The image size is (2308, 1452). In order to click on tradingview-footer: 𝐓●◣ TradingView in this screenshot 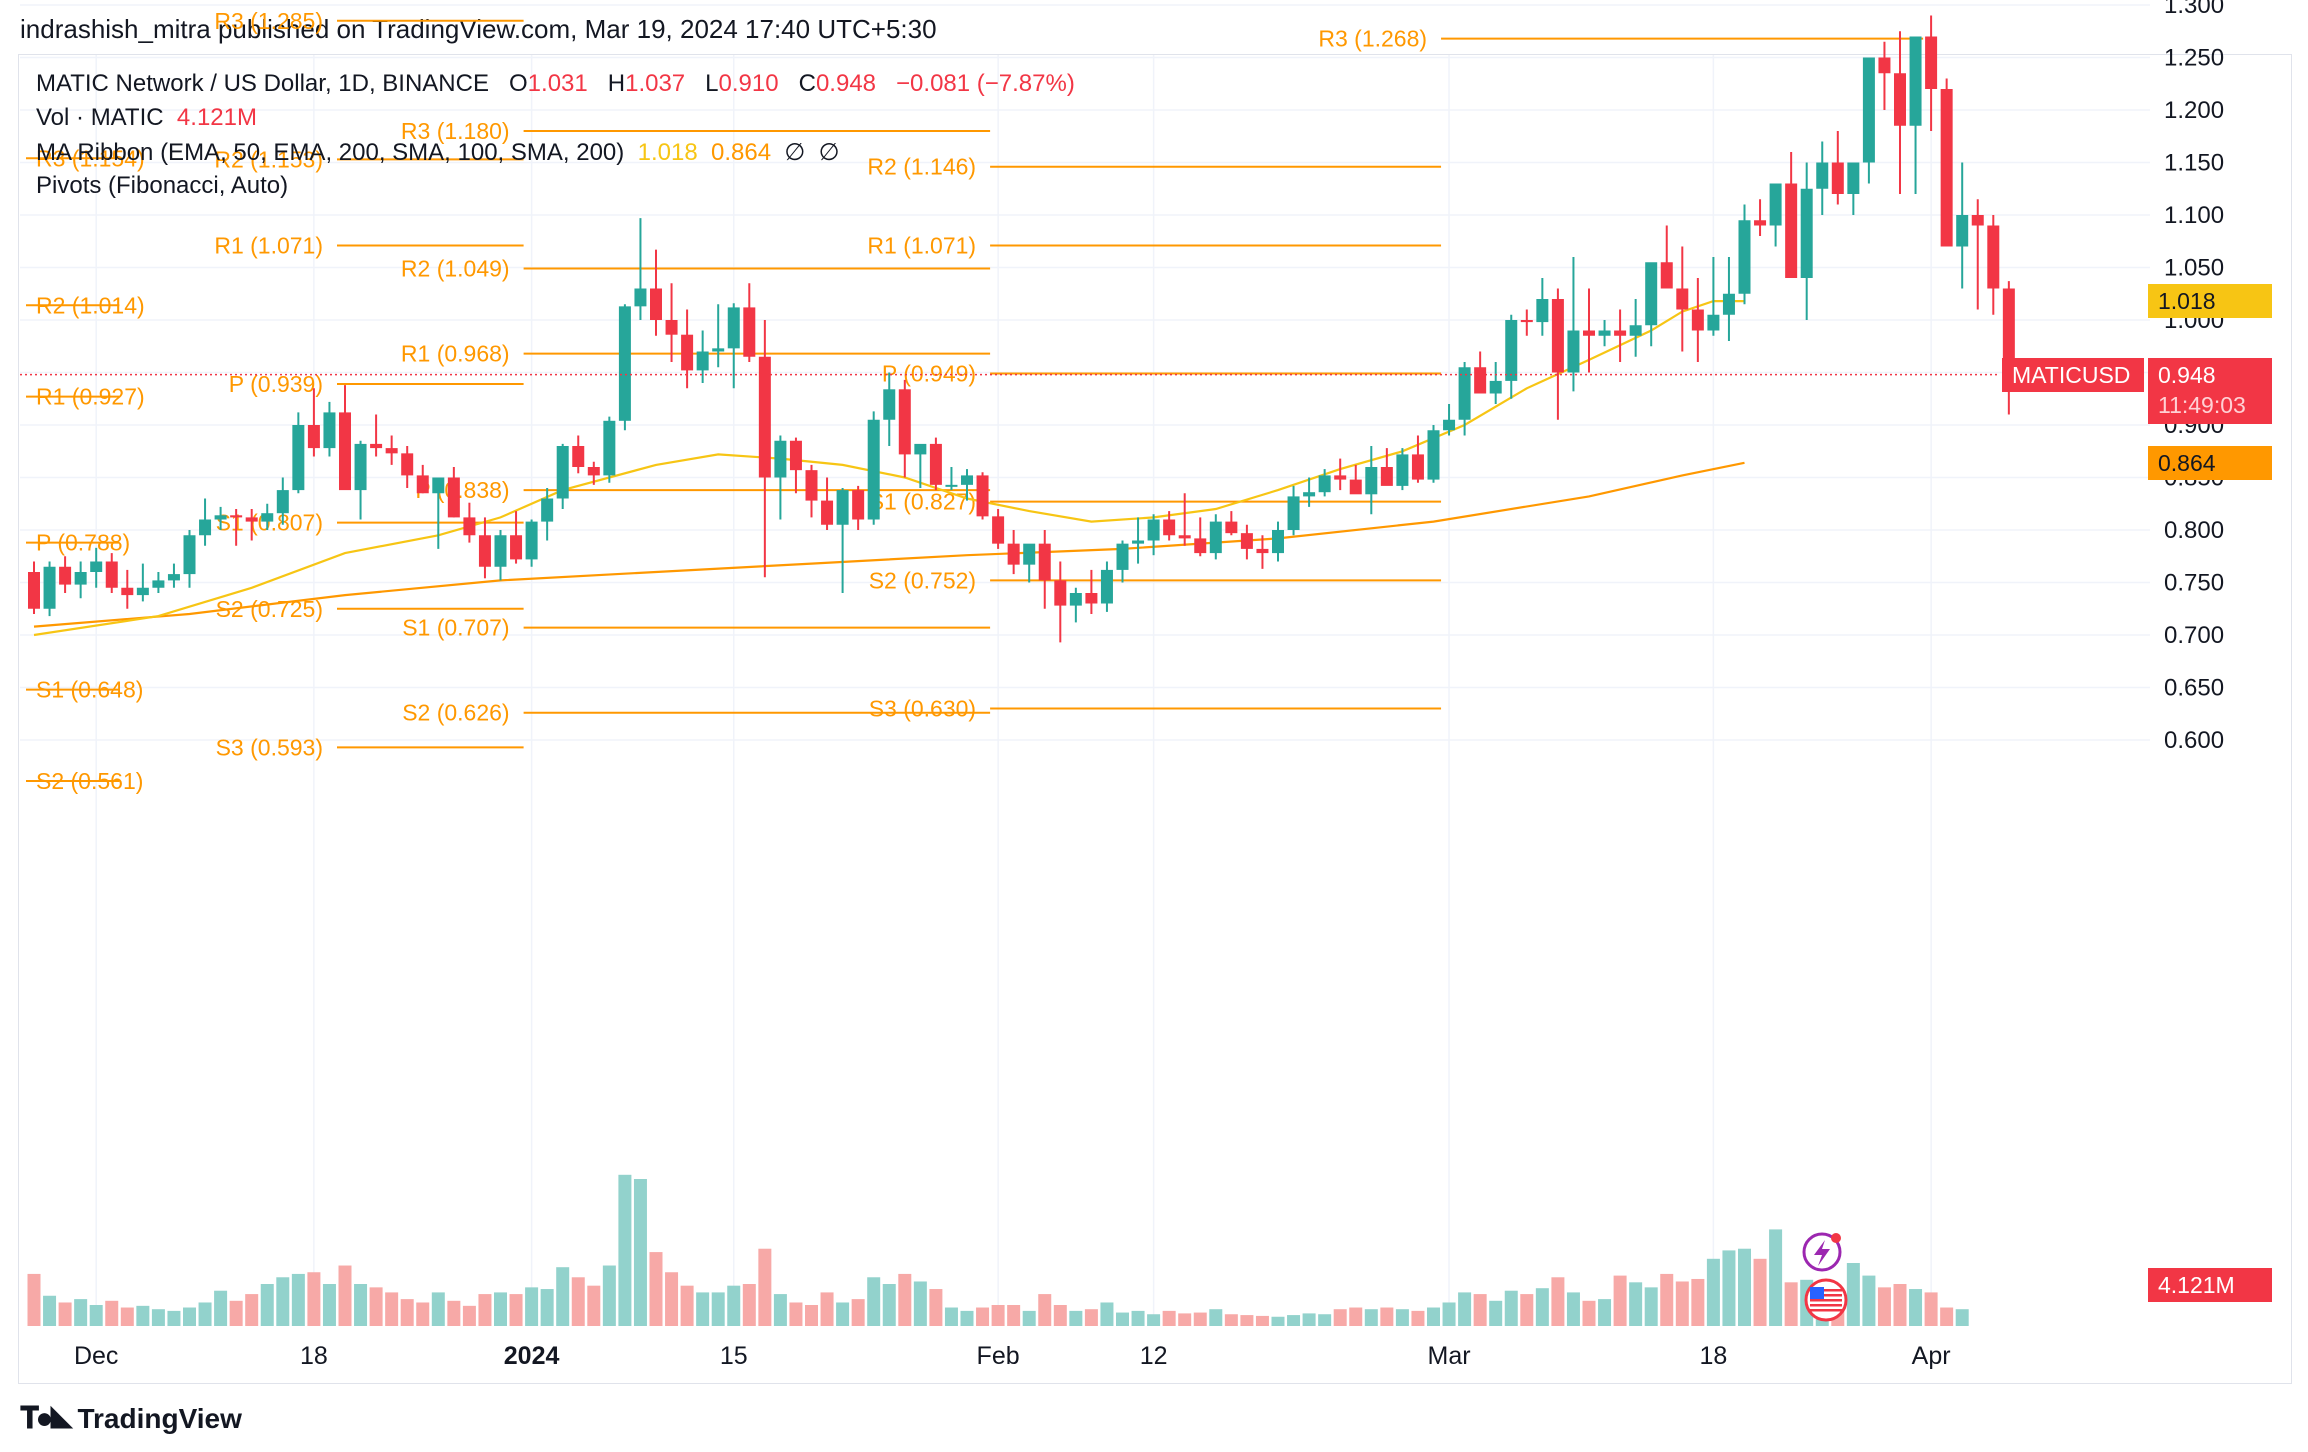, I will do `click(131, 1419)`.